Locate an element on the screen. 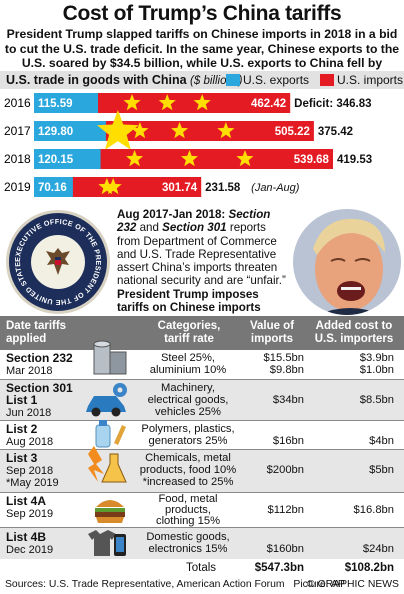 The width and height of the screenshot is (404, 594). exports-value-label: 70.16 is located at coordinates (52, 188).